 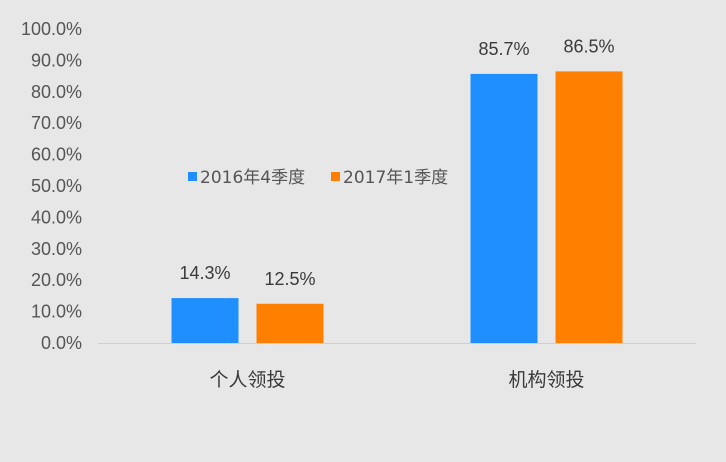 What do you see at coordinates (289, 279) in the screenshot?
I see `data-label: 12.5%` at bounding box center [289, 279].